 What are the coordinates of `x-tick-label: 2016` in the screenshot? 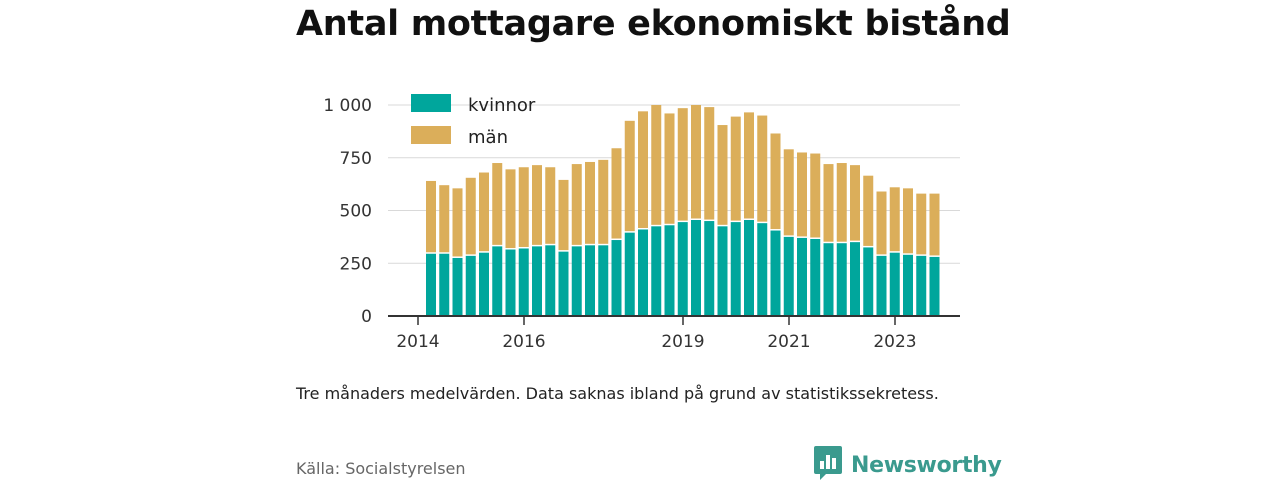 It's located at (523, 342).